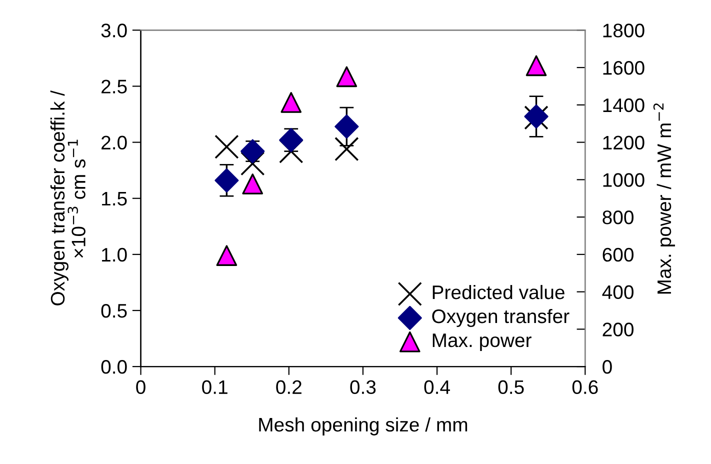  I want to click on x-tick-label: 0.4, so click(437, 387).